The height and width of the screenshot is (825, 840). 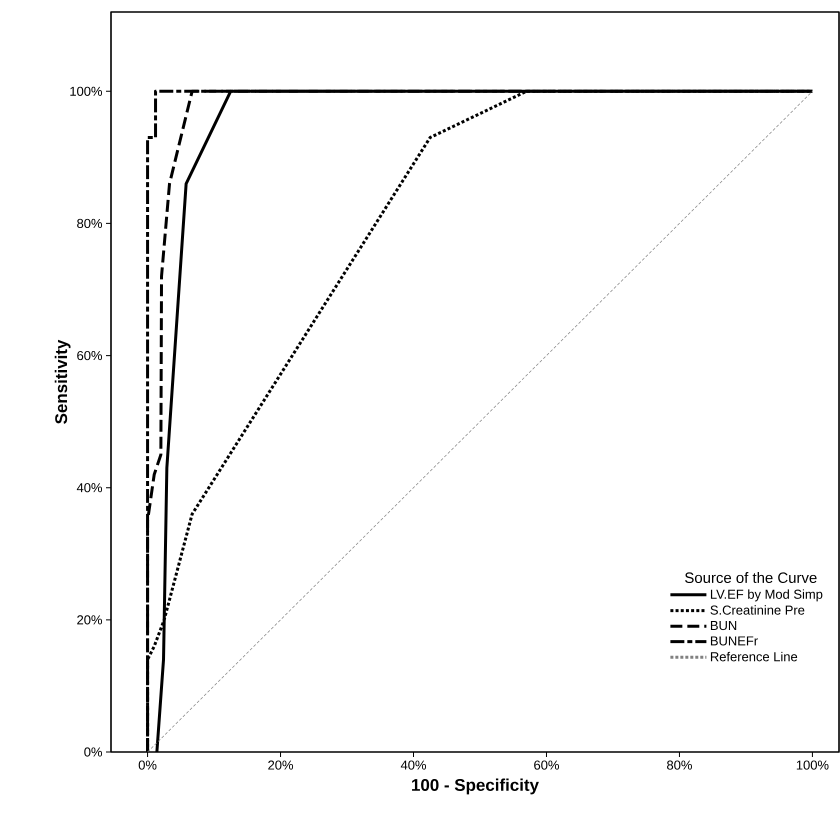 What do you see at coordinates (281, 765) in the screenshot?
I see `x-tick-label: 20%` at bounding box center [281, 765].